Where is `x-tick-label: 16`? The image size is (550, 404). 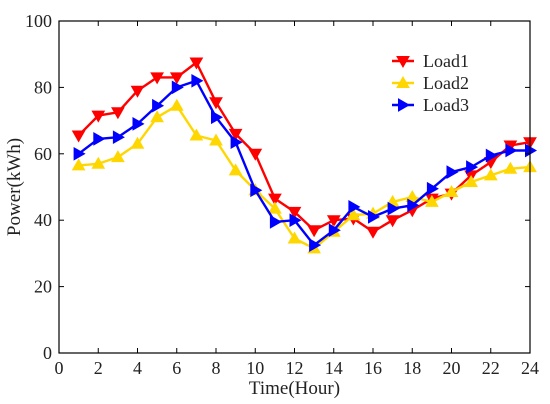 x-tick-label: 16 is located at coordinates (373, 368).